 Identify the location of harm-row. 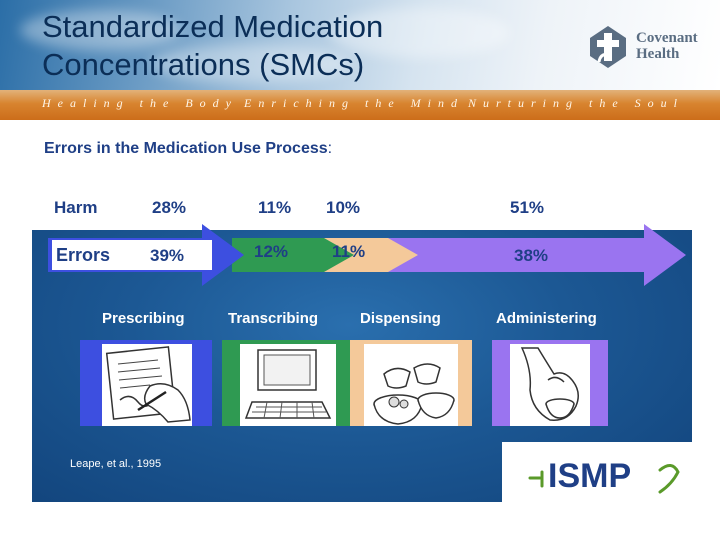
(362, 205).